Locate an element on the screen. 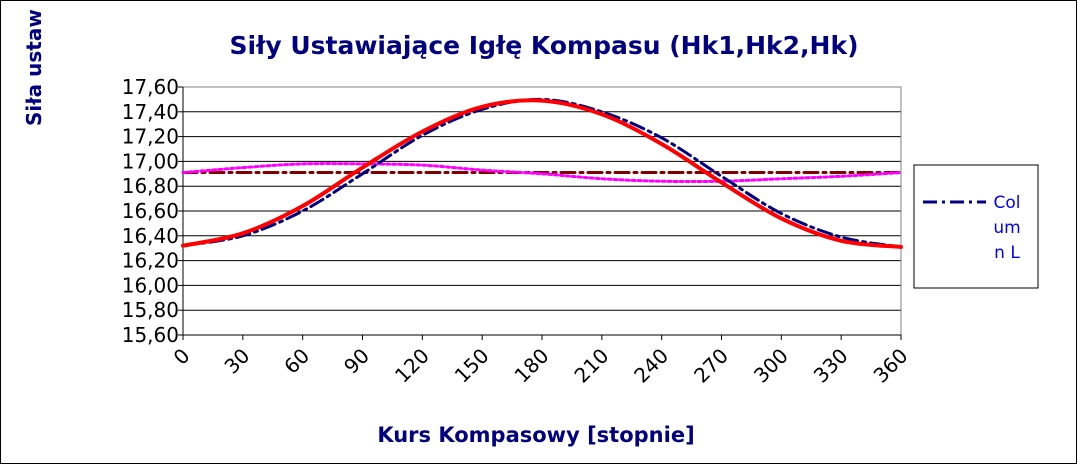 The image size is (1077, 465). x-tick-label: 210 is located at coordinates (591, 366).